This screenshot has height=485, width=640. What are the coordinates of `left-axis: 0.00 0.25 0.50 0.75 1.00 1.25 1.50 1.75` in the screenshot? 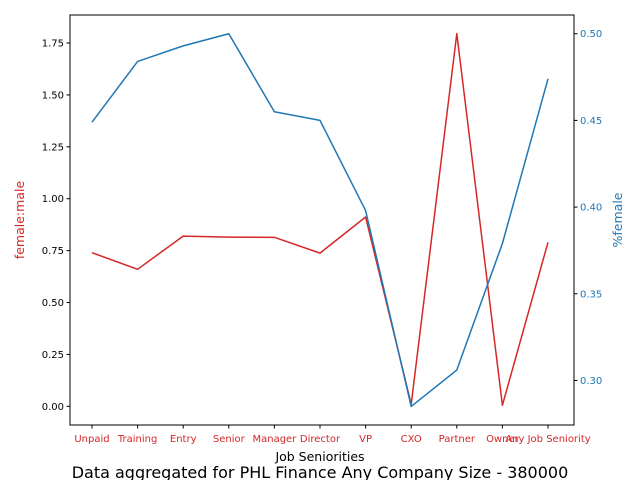 It's located at (56, 226).